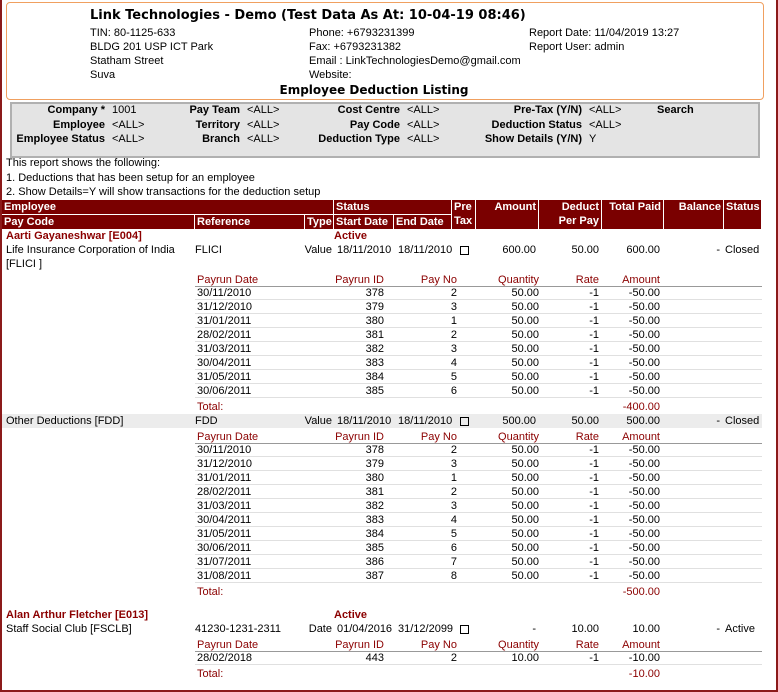 The width and height of the screenshot is (778, 692). Describe the element at coordinates (453, 520) in the screenshot. I see `detail-cell: 4` at that location.